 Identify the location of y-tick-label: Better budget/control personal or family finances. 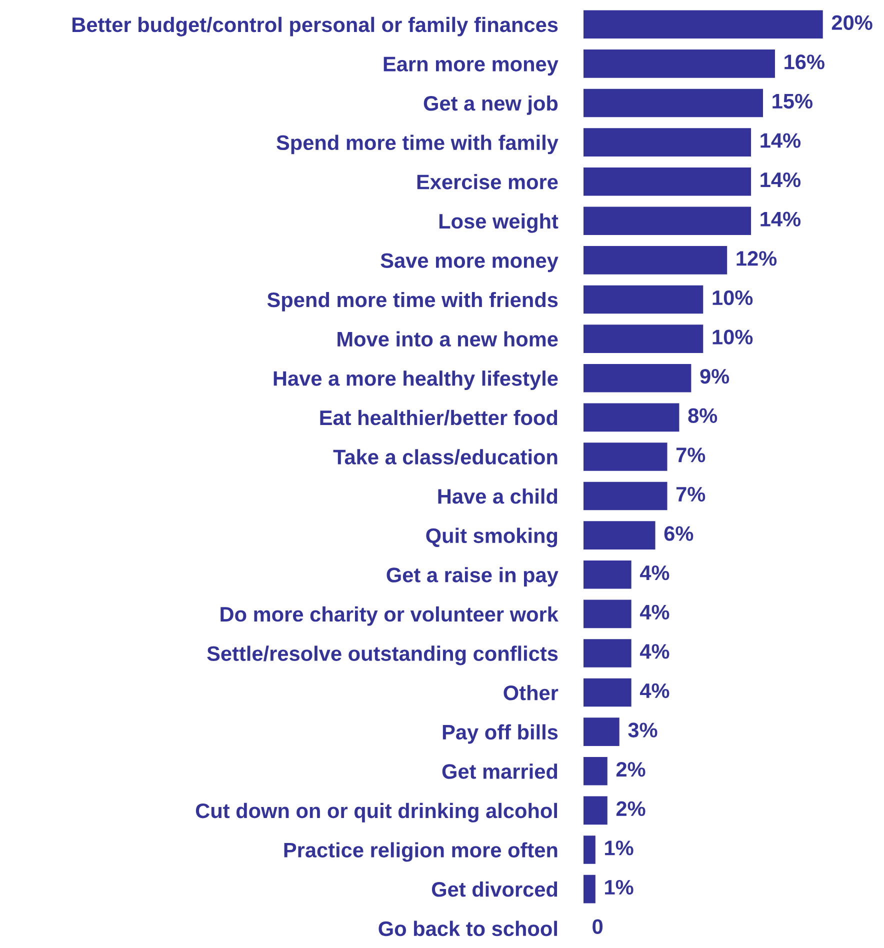
(315, 26).